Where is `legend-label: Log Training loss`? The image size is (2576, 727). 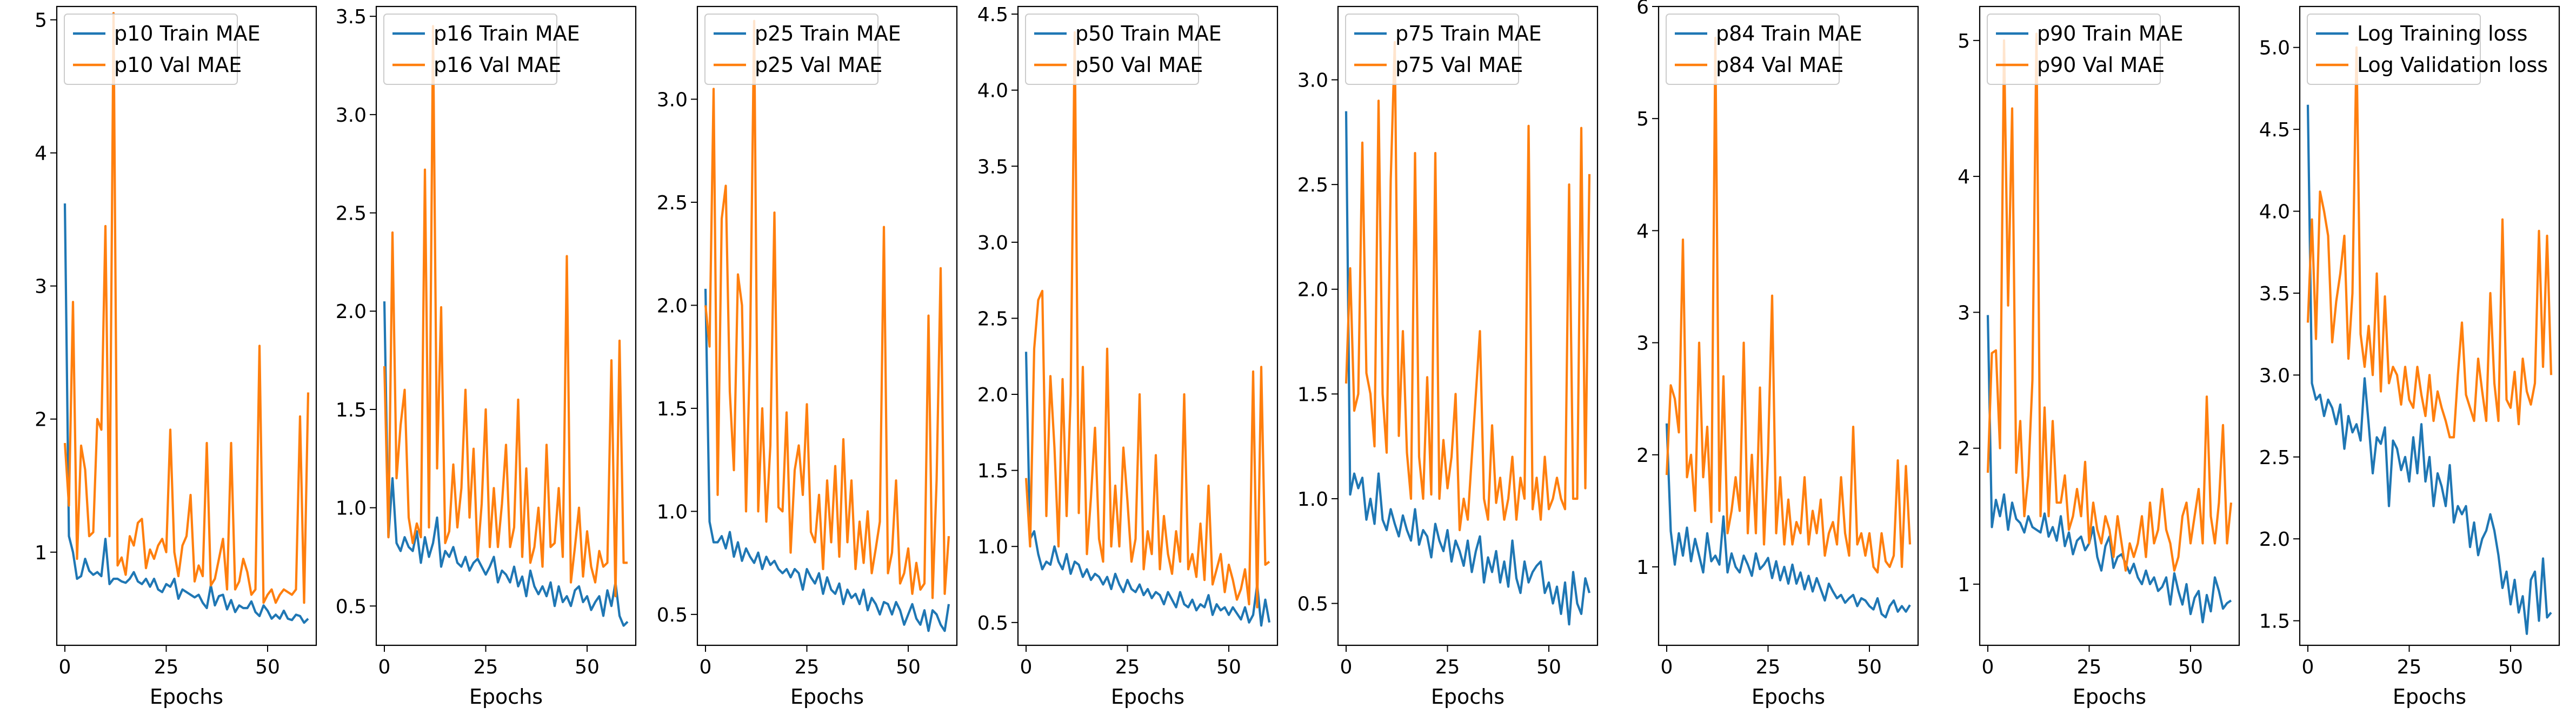
legend-label: Log Training loss is located at coordinates (2442, 33).